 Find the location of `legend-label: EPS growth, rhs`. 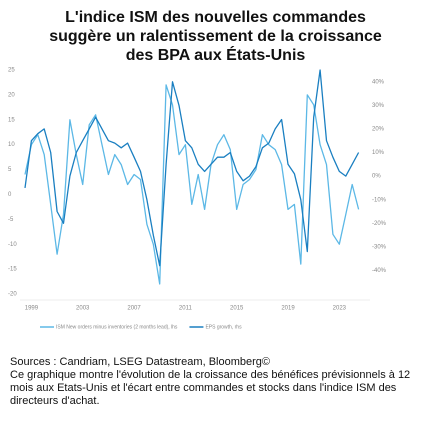

legend-label: EPS growth, rhs is located at coordinates (223, 327).